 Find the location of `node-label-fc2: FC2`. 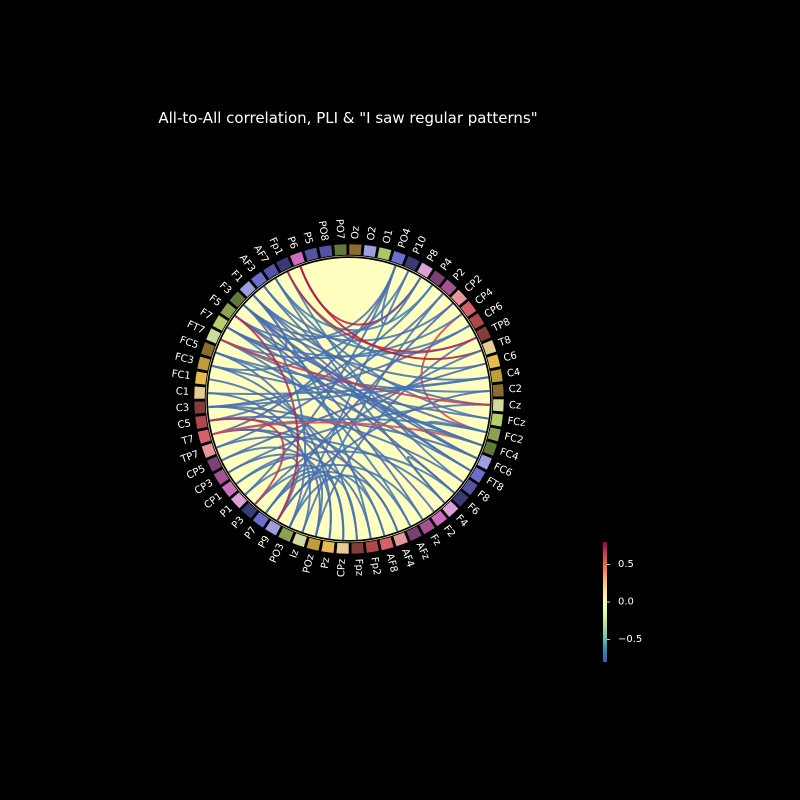

node-label-fc2: FC2 is located at coordinates (513, 438).